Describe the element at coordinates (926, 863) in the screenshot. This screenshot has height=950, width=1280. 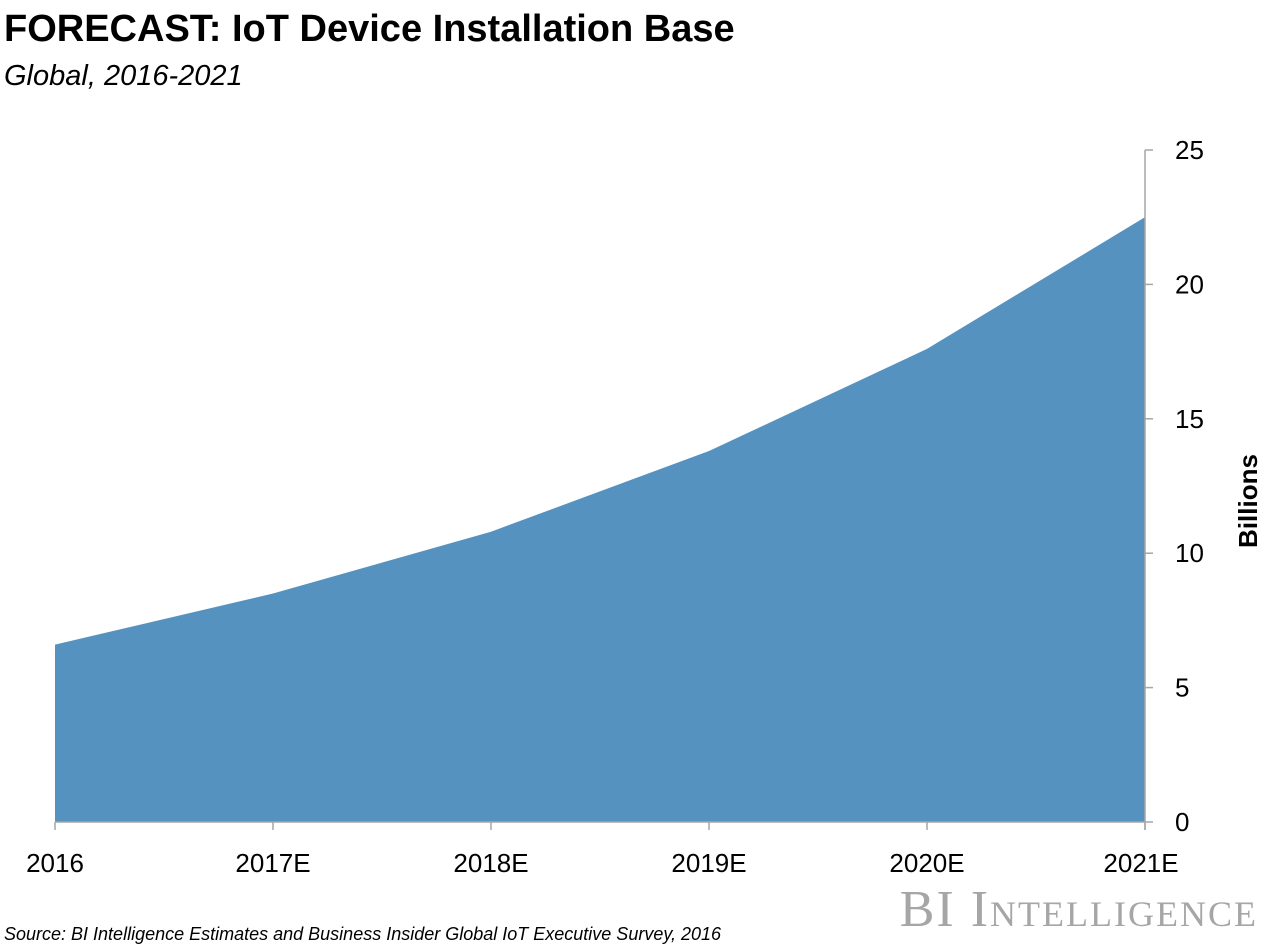
I see `x-tick-label: 2020E` at that location.